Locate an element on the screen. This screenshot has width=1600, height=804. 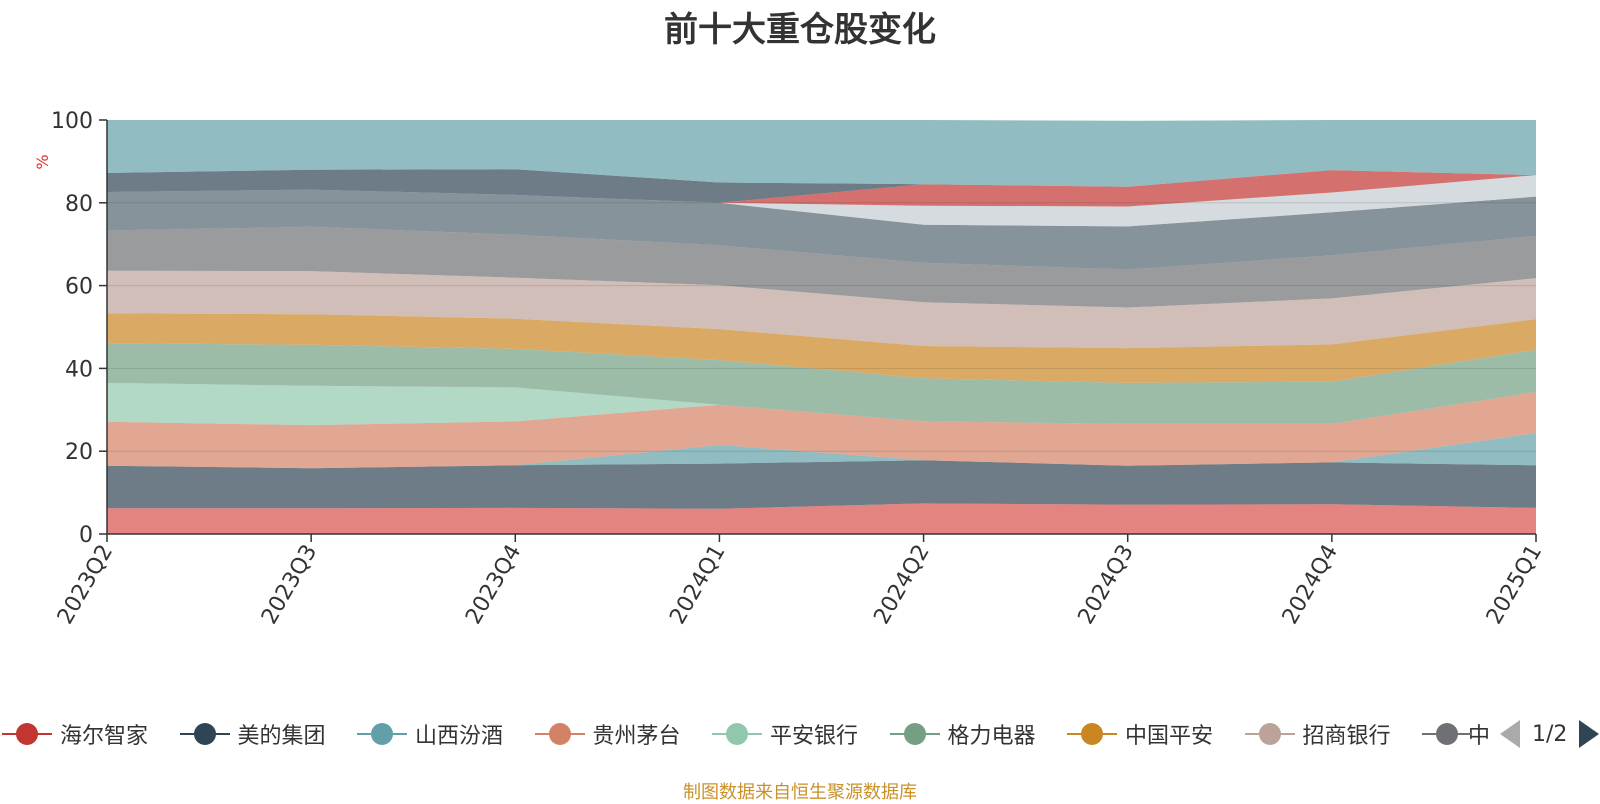
y-tick-label: 40 is located at coordinates (79, 369).